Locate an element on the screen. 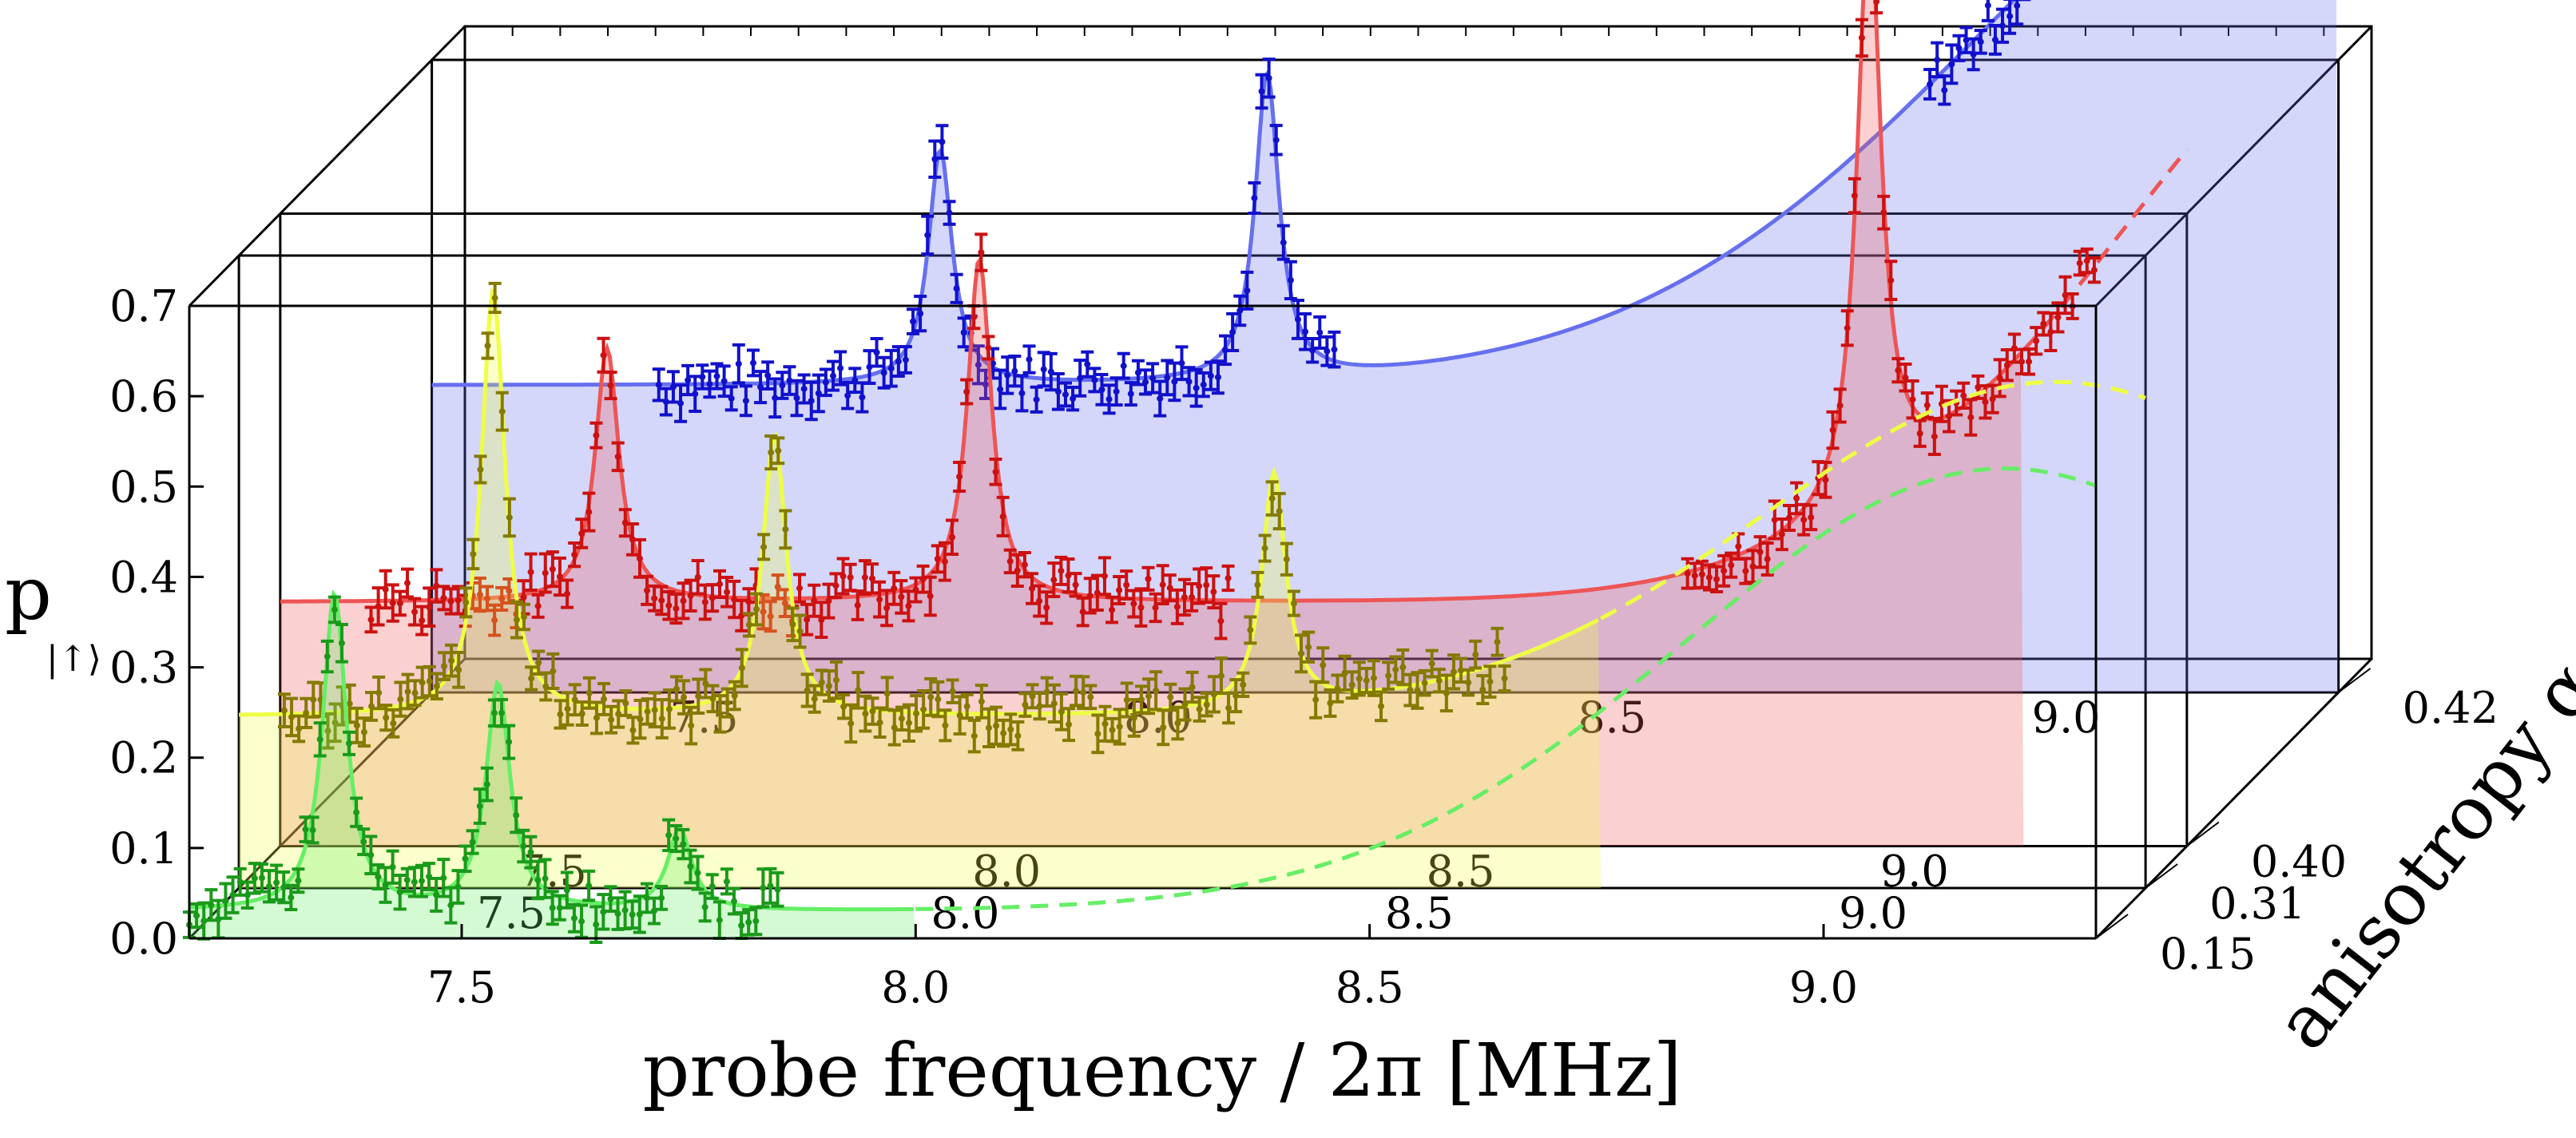  y-axis-title-subscript: |↑⟩ is located at coordinates (73, 659).